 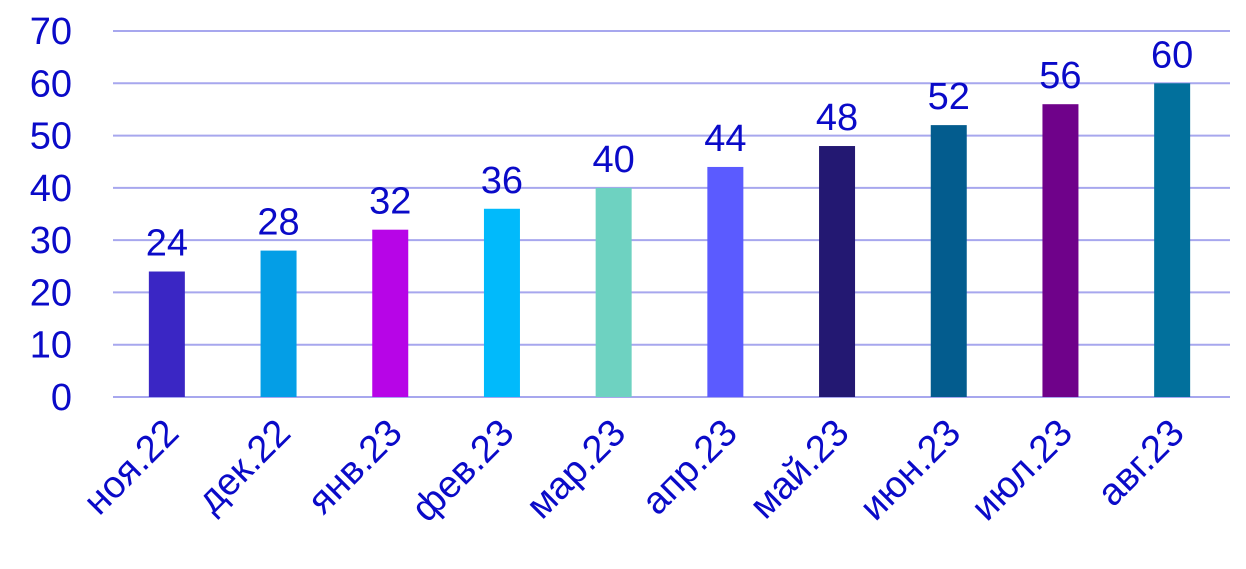 I want to click on data-label: 40, so click(x=614, y=160).